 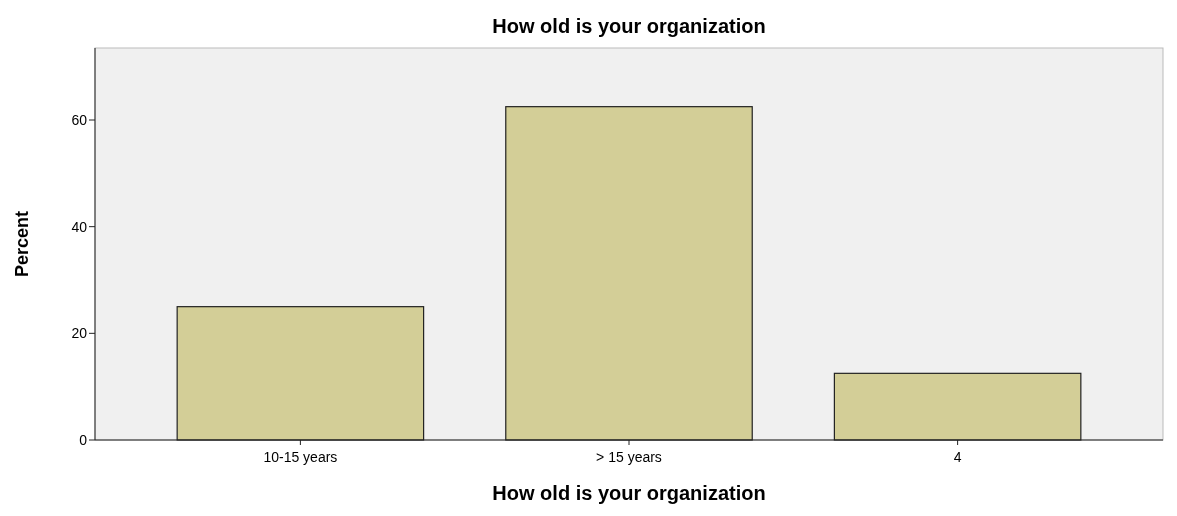 I want to click on y-tick-label: 20, so click(x=79, y=333).